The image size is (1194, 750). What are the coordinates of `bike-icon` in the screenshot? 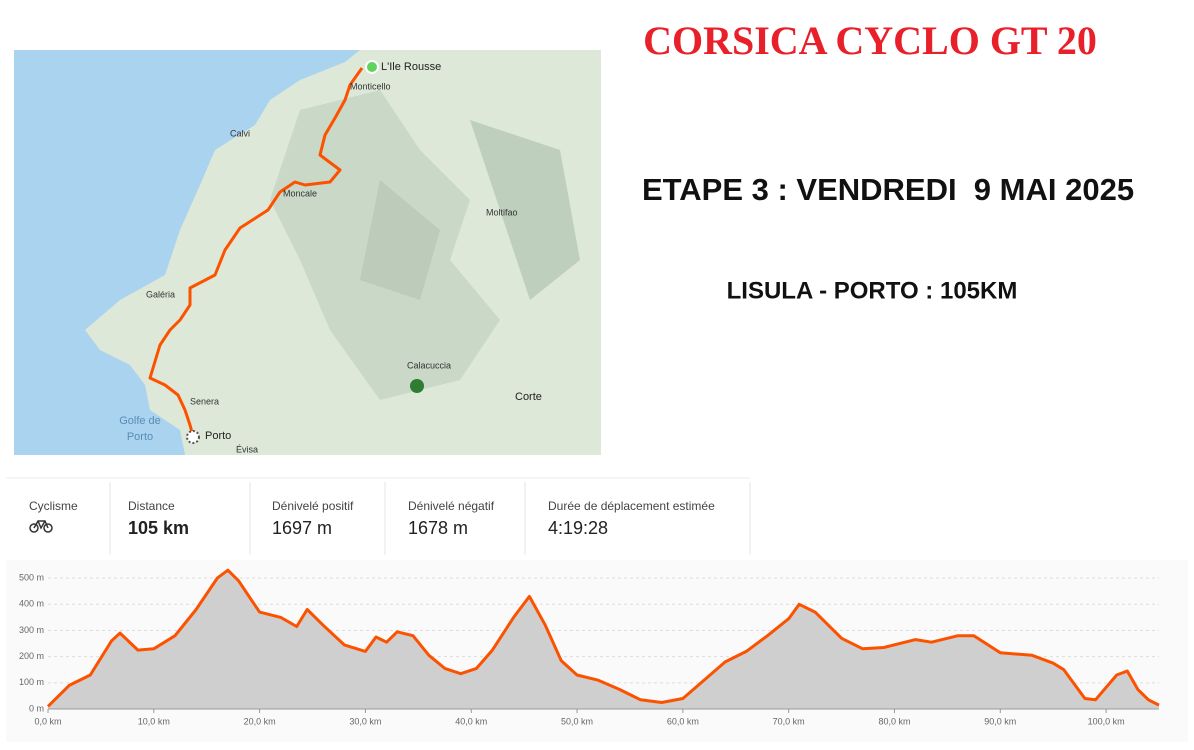 It's located at (41, 526).